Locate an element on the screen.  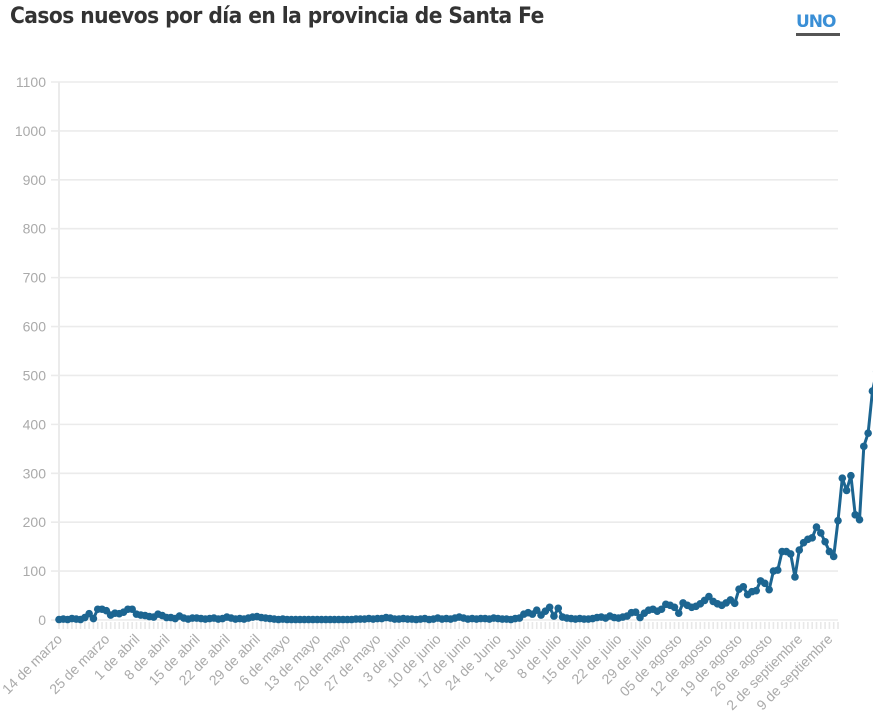
y-tick-label: 1100 is located at coordinates (31, 82).